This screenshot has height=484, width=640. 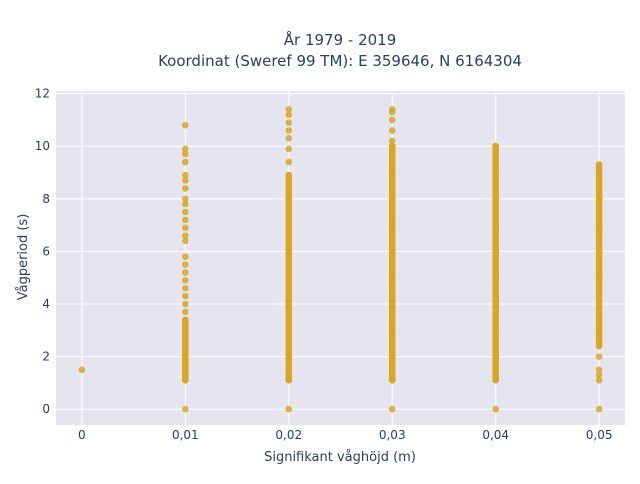 I want to click on chart-title-line-1: År 1979 - 2019, so click(x=340, y=39).